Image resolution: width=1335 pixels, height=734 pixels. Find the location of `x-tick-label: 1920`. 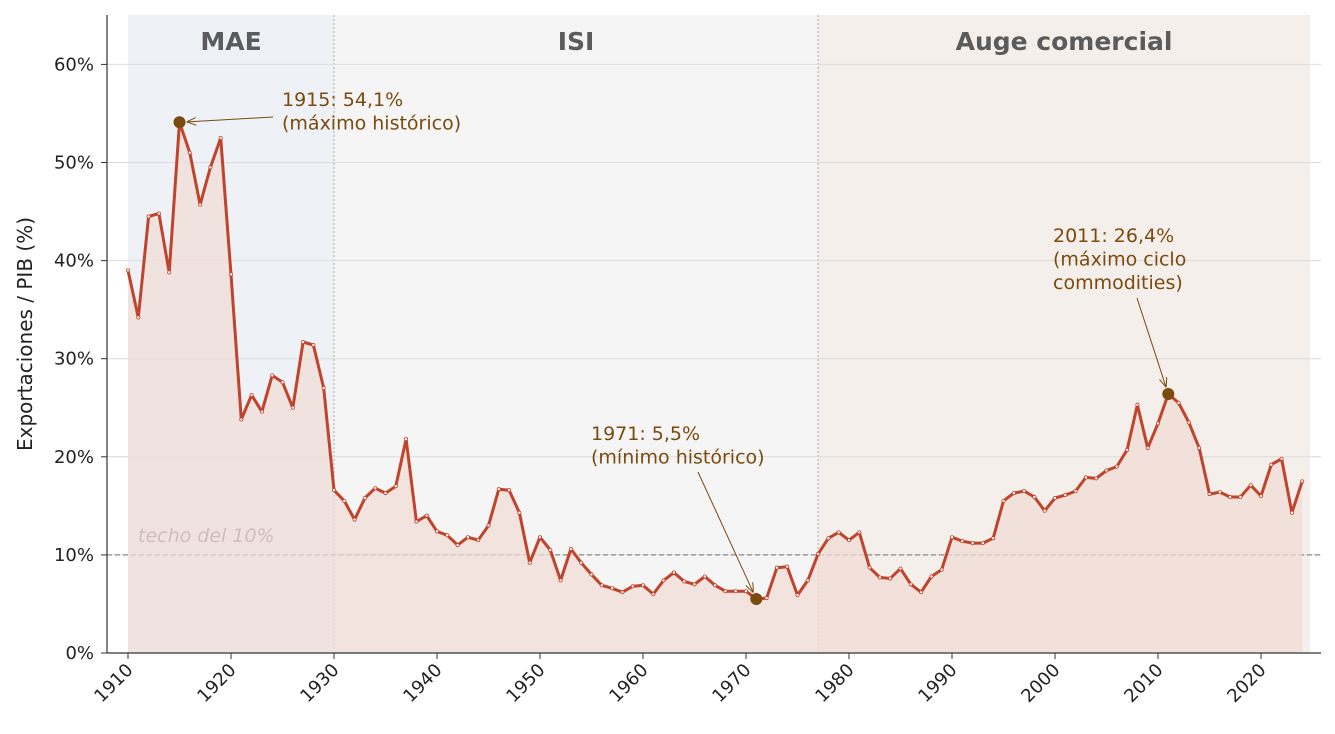

x-tick-label: 1920 is located at coordinates (216, 683).